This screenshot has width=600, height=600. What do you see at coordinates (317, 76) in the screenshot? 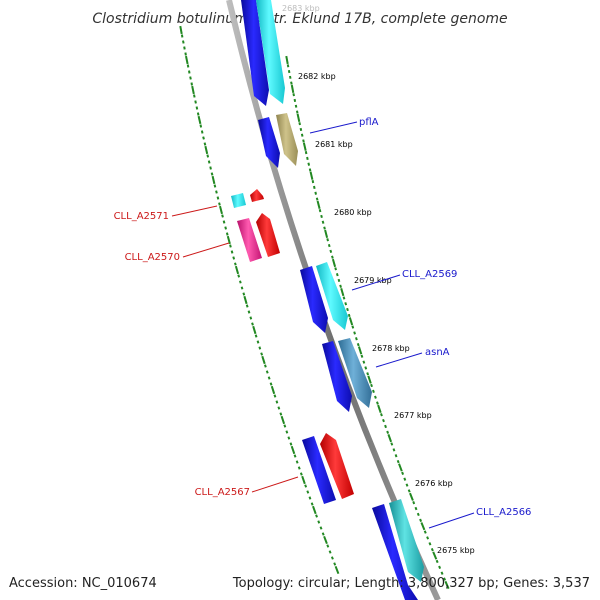
I see `scale-label: 2682 kbp` at bounding box center [317, 76].